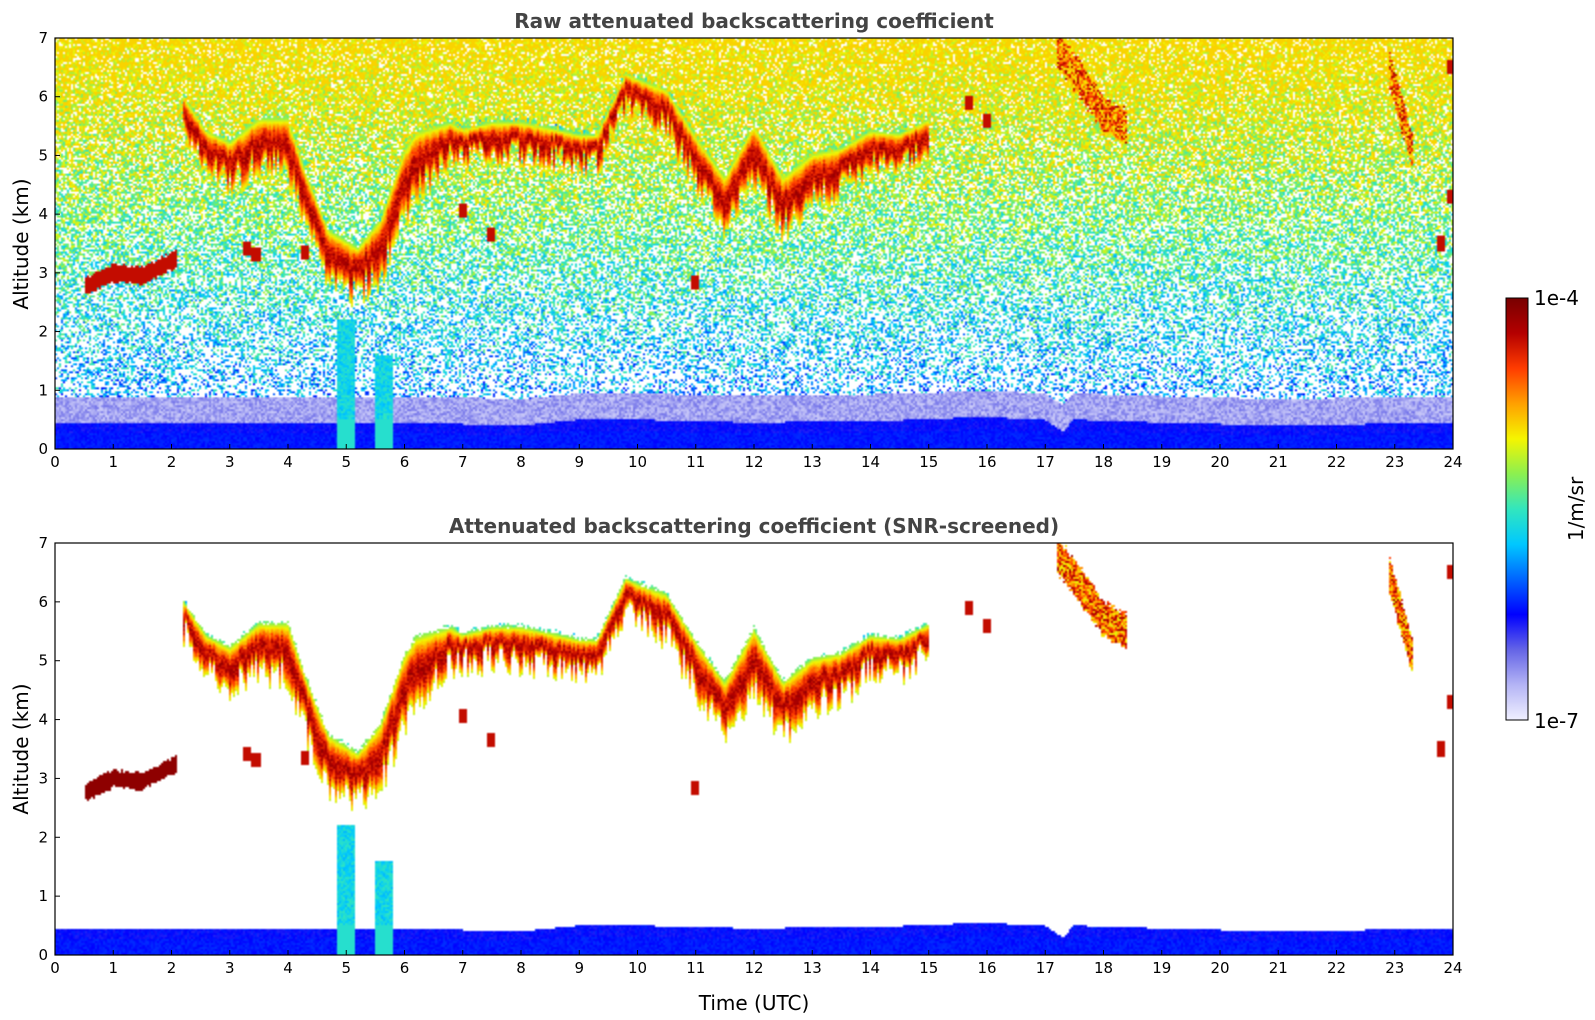 The height and width of the screenshot is (1020, 1595). I want to click on colorbar-max-label: 1e-4, so click(1556, 298).